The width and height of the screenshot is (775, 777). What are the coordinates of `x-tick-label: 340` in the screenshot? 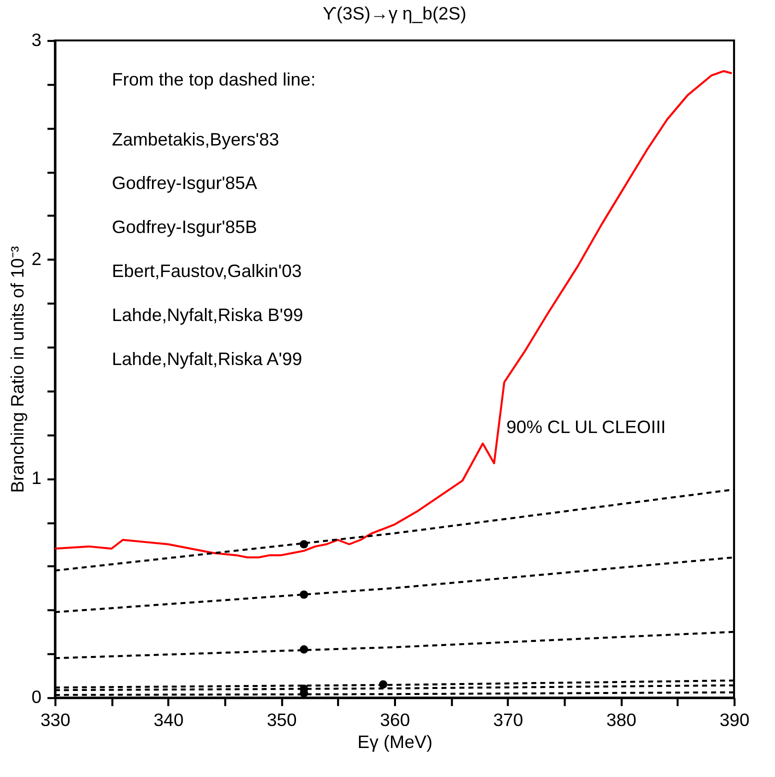 It's located at (169, 720).